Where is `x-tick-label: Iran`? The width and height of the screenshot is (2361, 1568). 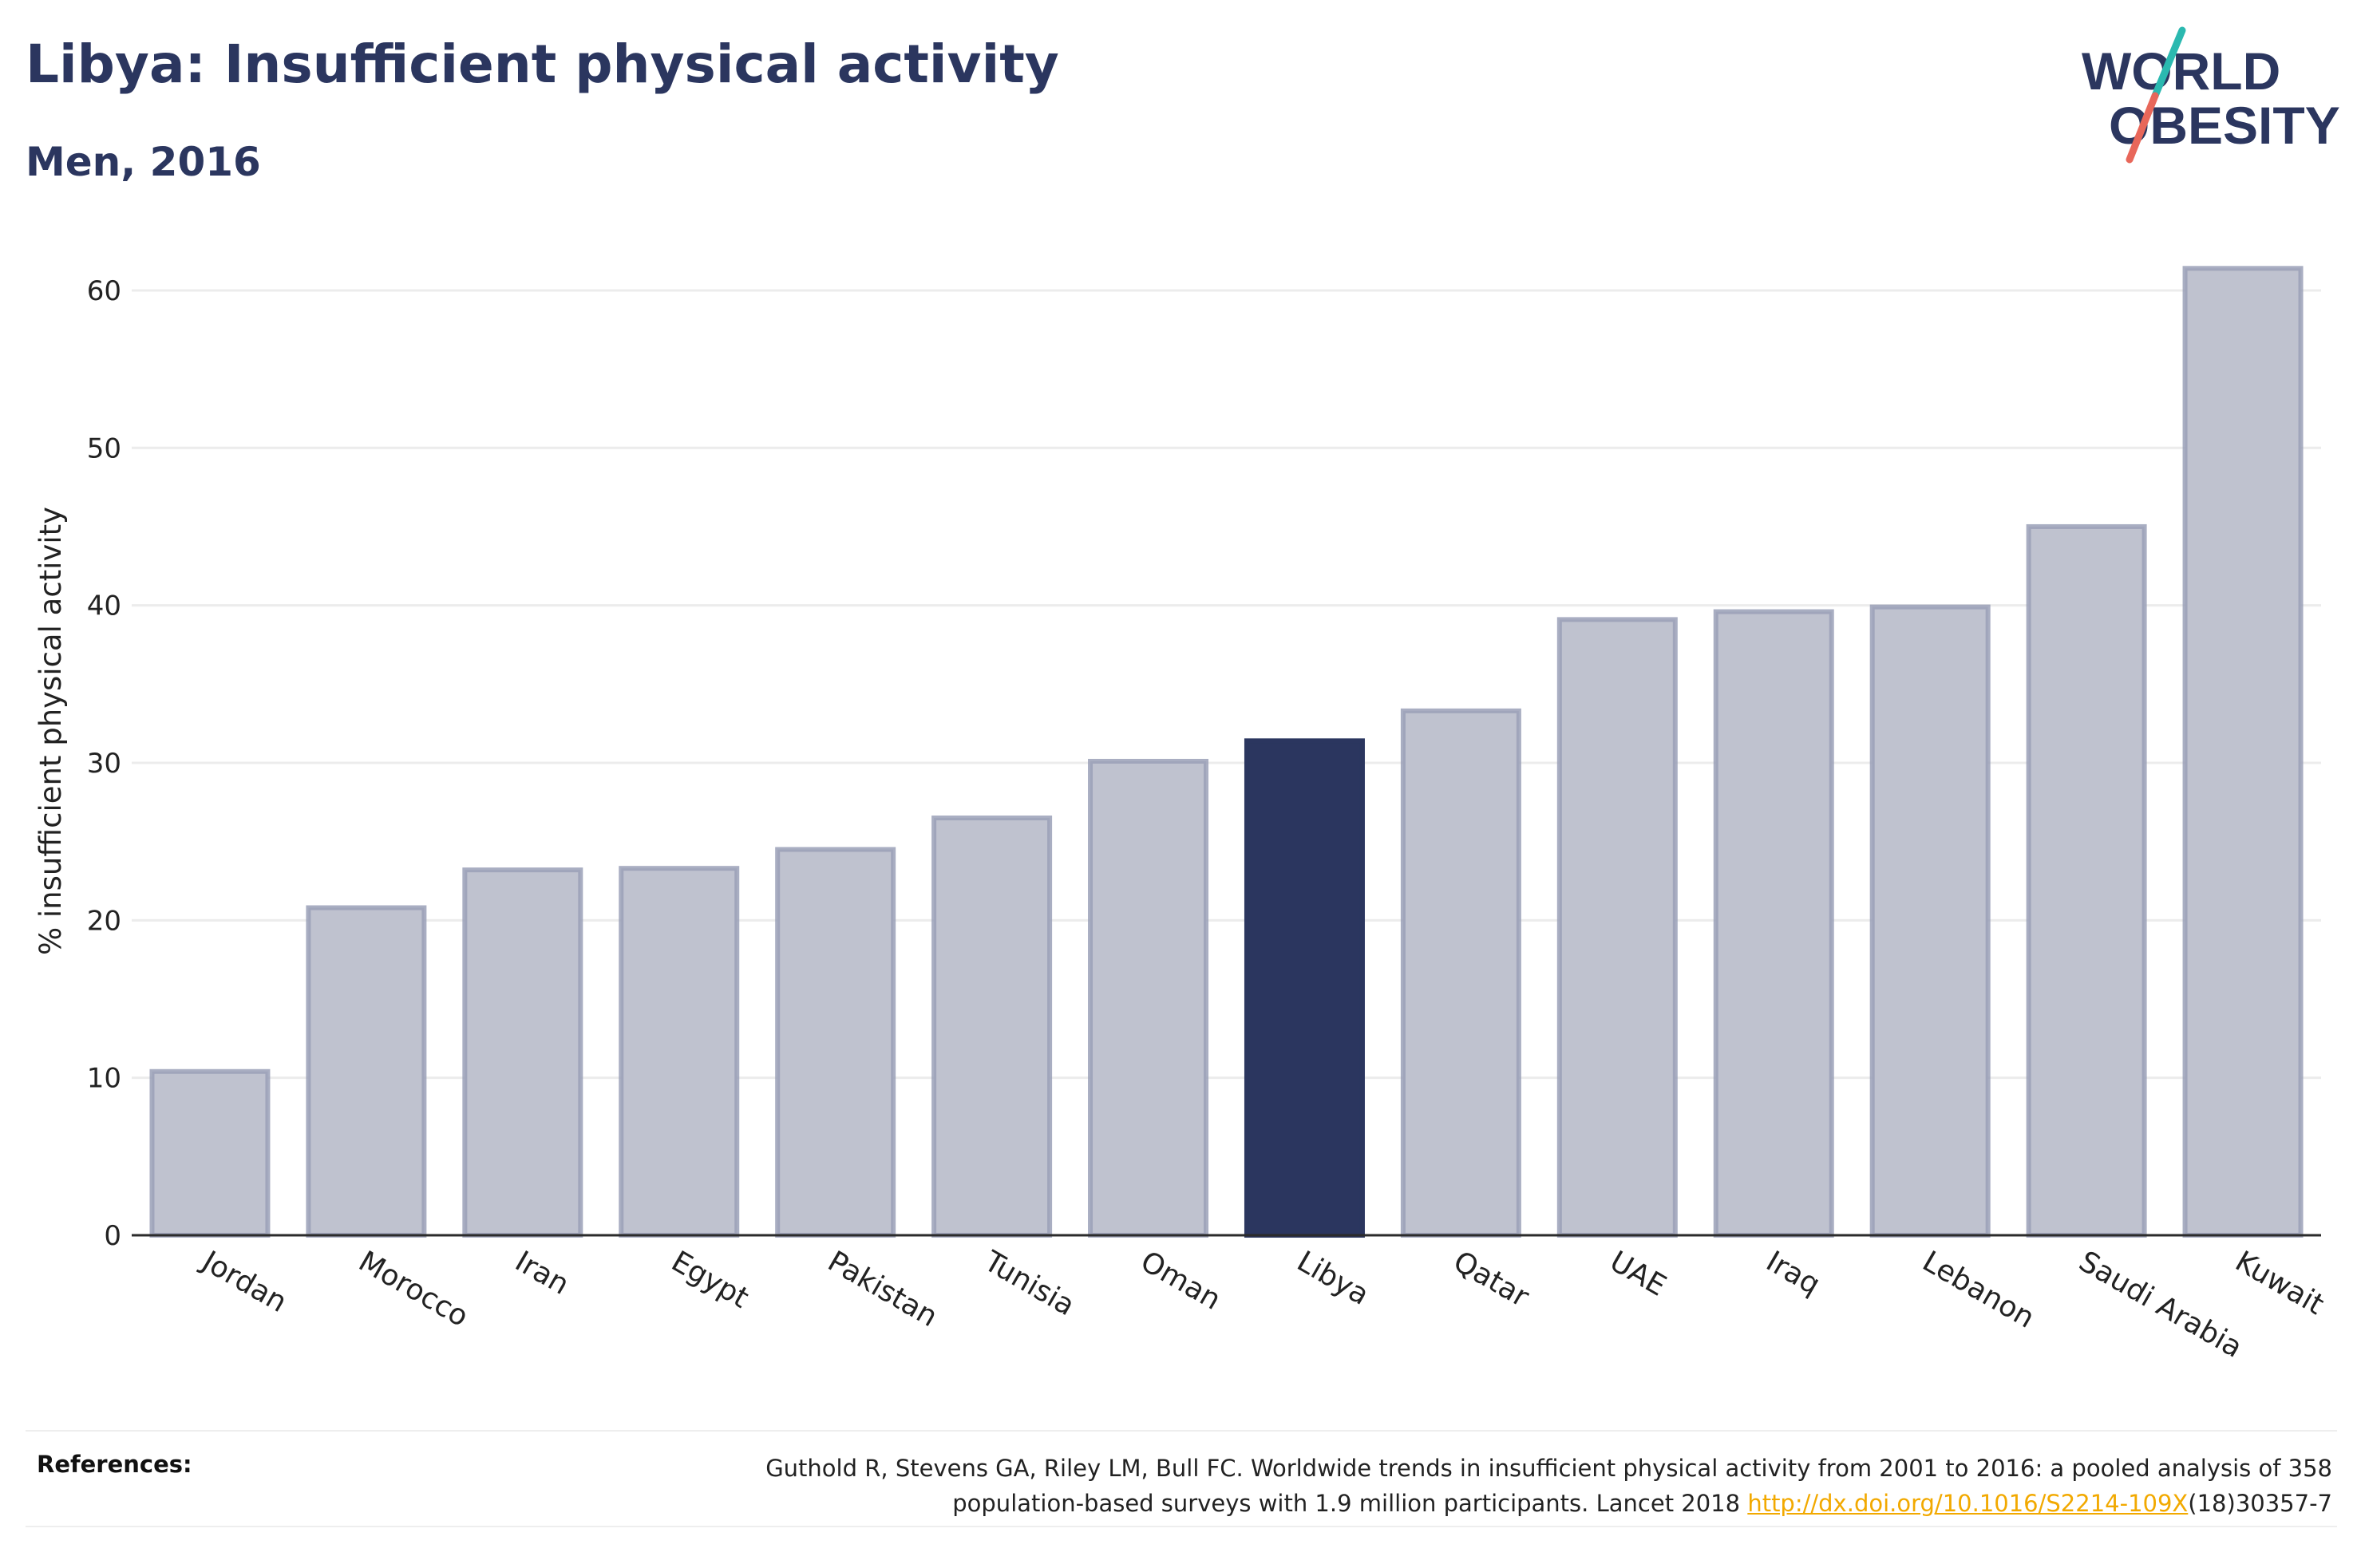
x-tick-label: Iran is located at coordinates (541, 1273).